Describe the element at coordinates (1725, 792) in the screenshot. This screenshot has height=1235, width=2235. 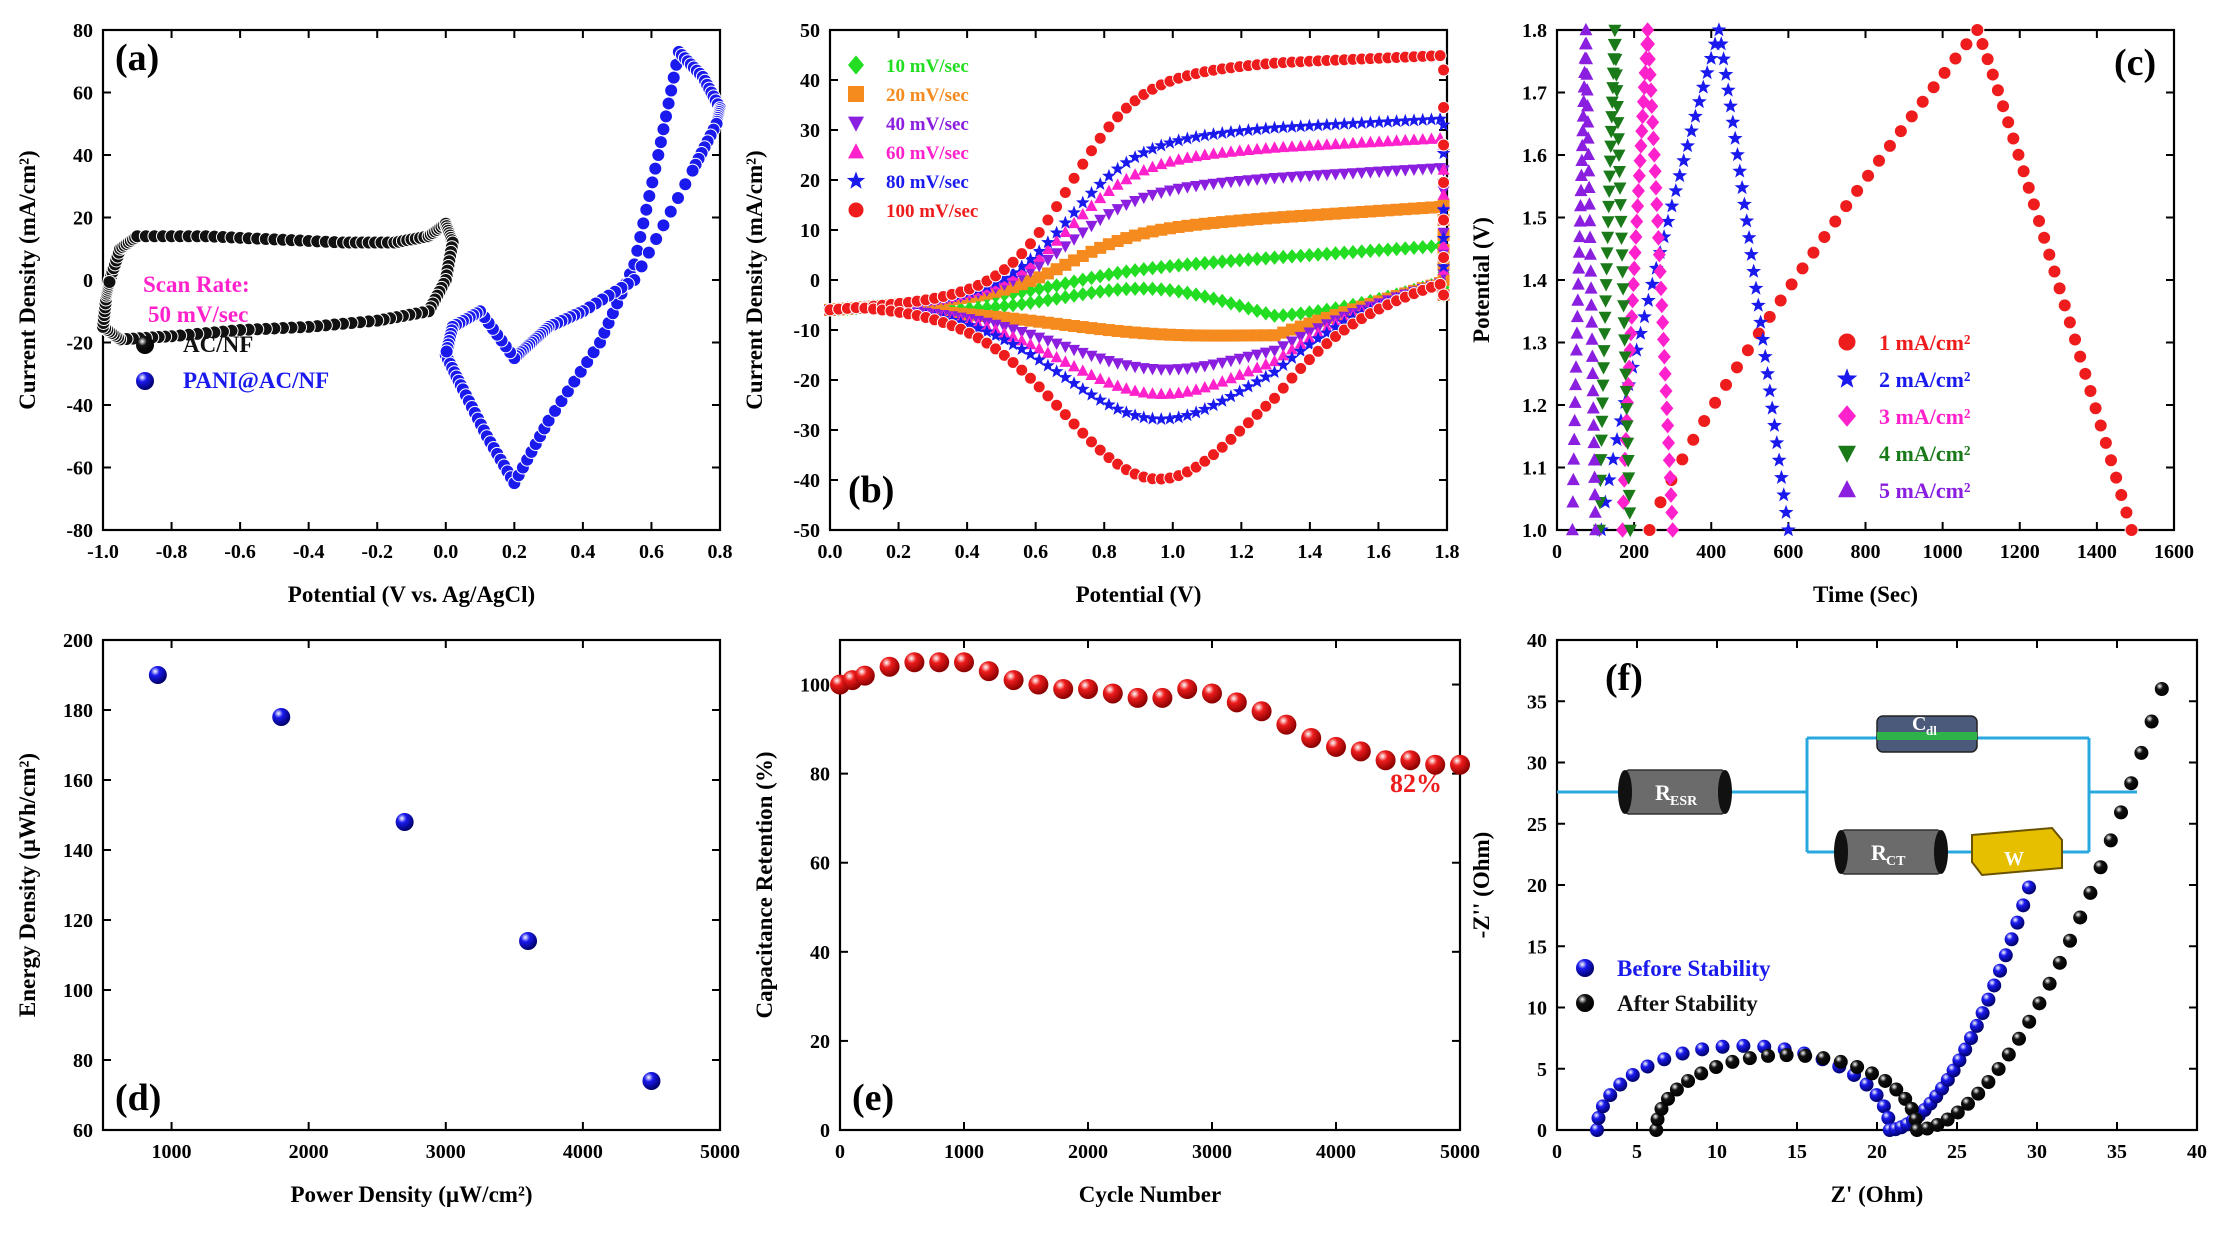
I see `resr-resistor-cap` at that location.